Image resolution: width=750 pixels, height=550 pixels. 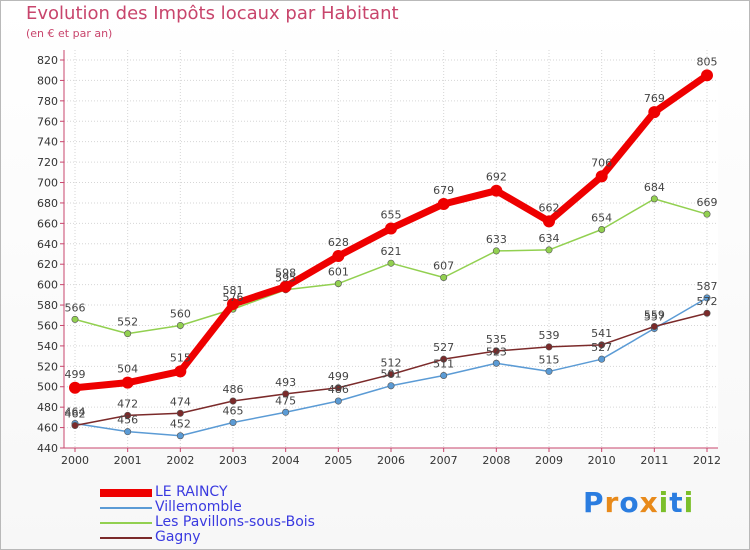 What do you see at coordinates (127, 369) in the screenshot?
I see `data-label-le-raincy: 504` at bounding box center [127, 369].